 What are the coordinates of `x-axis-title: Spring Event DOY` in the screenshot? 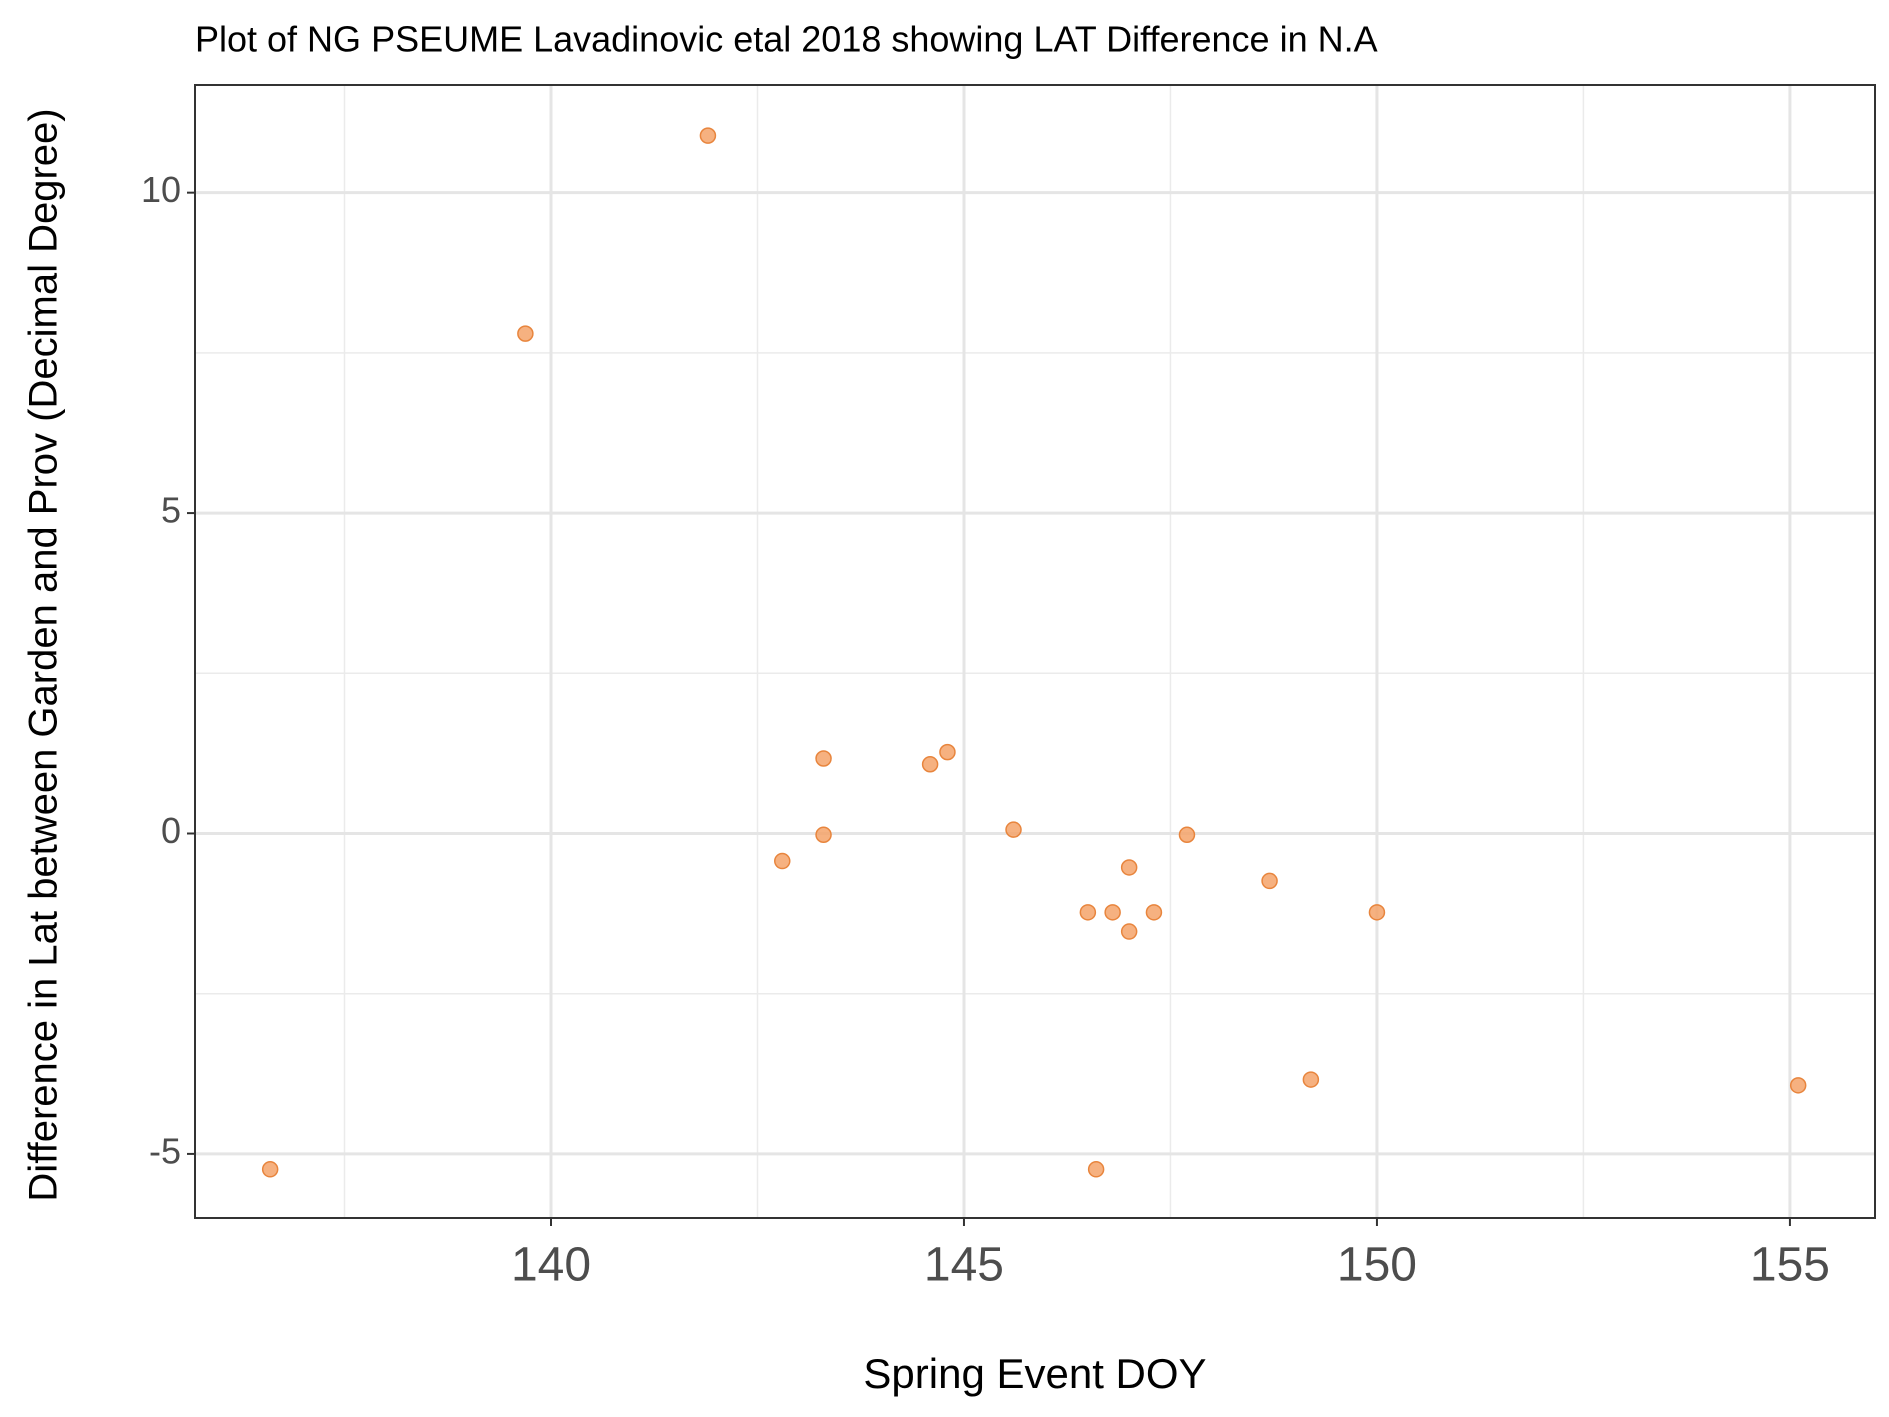 It's located at (1034, 1373).